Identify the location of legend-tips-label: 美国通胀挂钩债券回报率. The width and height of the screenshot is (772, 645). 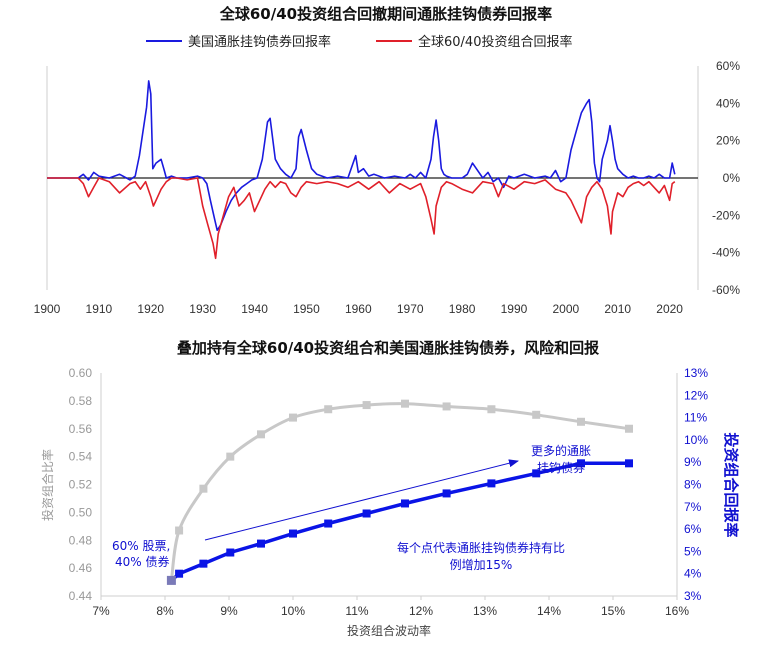
(259, 42).